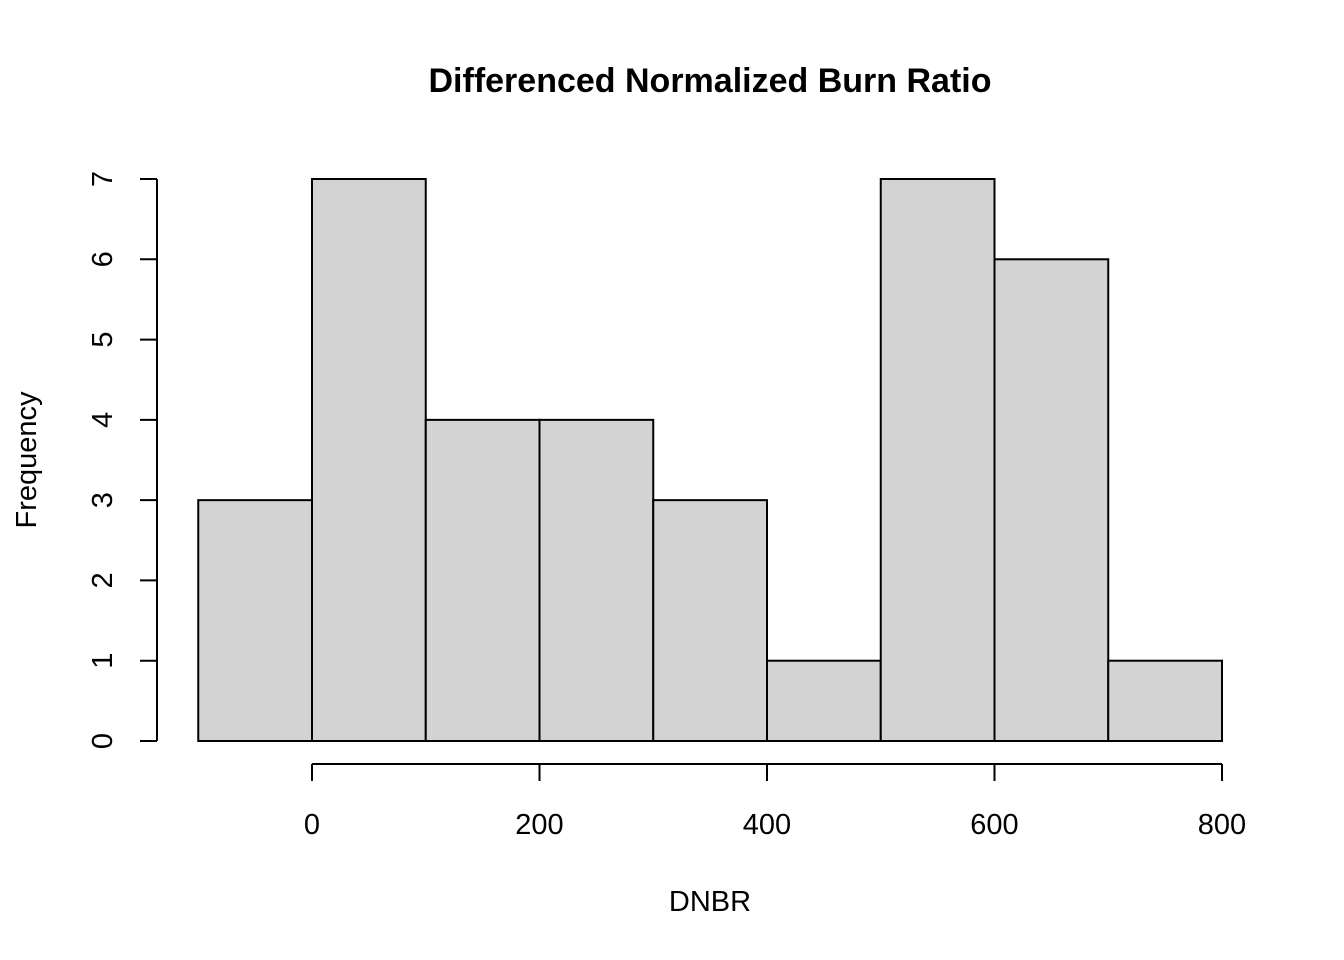  Describe the element at coordinates (710, 902) in the screenshot. I see `x-axis-label: DNBR` at that location.